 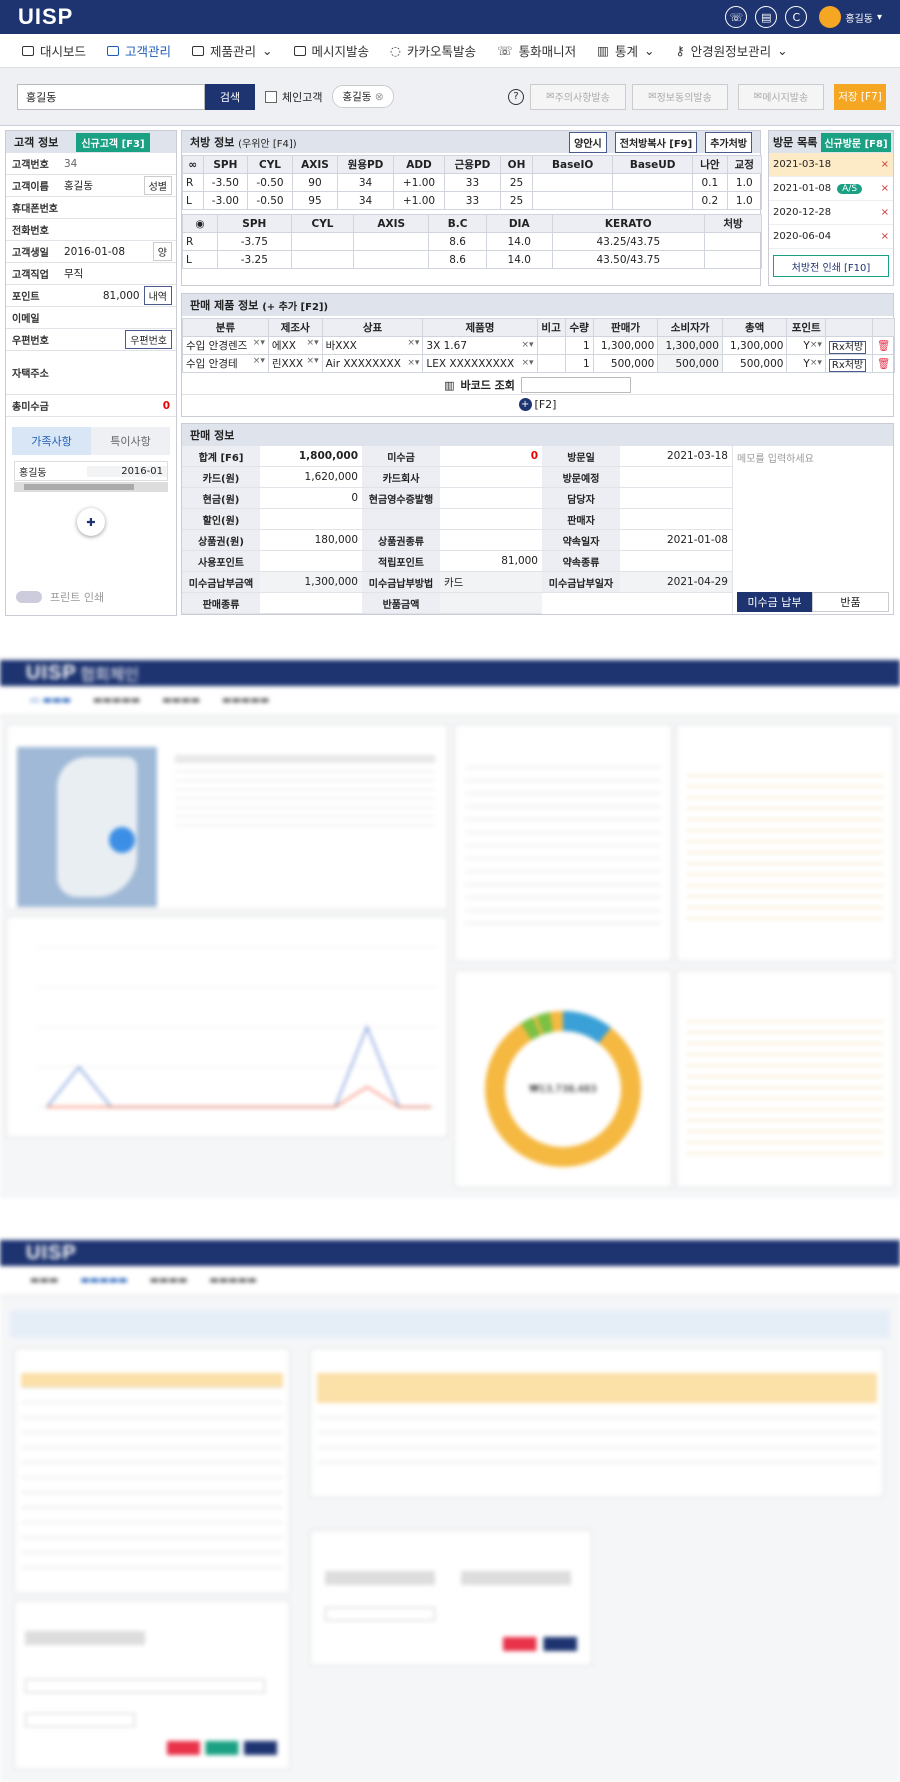 What do you see at coordinates (728, 142) in the screenshot?
I see `add-rx-button: 추가처방` at bounding box center [728, 142].